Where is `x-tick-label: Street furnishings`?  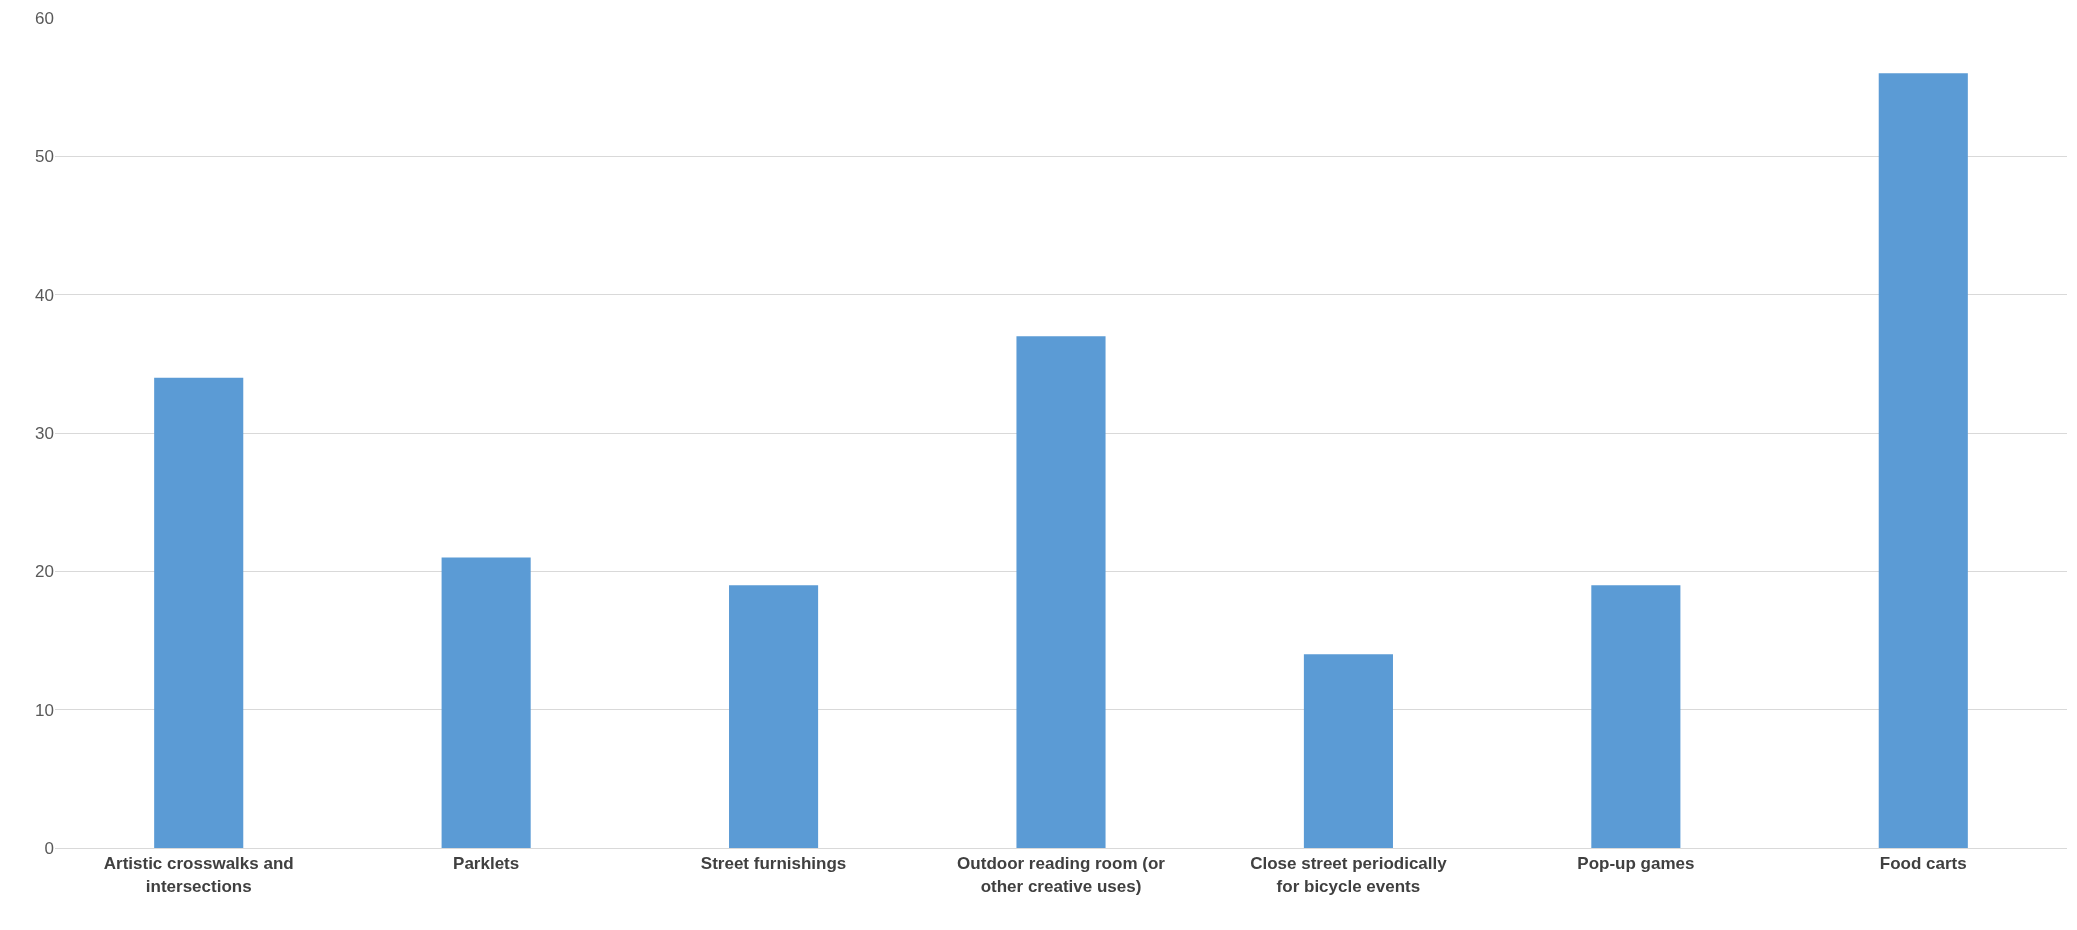 x-tick-label: Street furnishings is located at coordinates (773, 864).